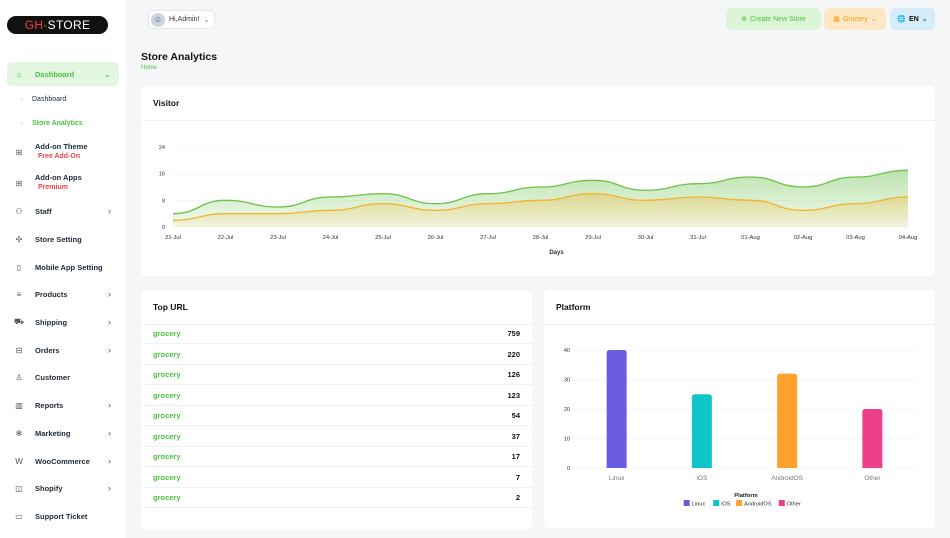  Describe the element at coordinates (758, 505) in the screenshot. I see `legend-label: AndroidOS` at that location.